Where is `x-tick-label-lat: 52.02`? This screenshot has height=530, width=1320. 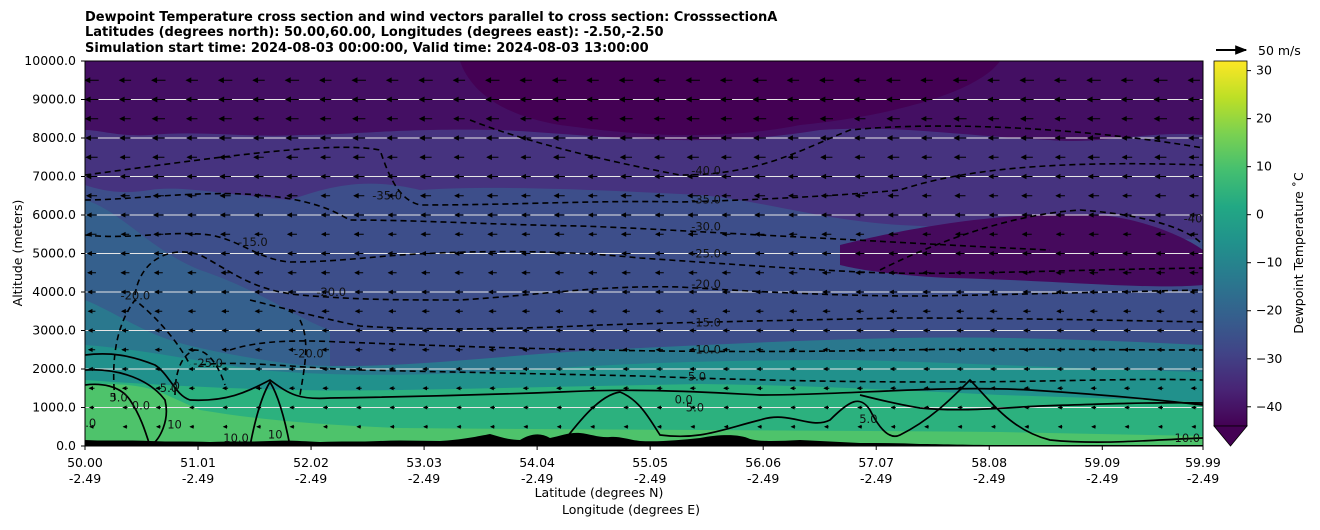 x-tick-label-lat: 52.02 is located at coordinates (311, 462).